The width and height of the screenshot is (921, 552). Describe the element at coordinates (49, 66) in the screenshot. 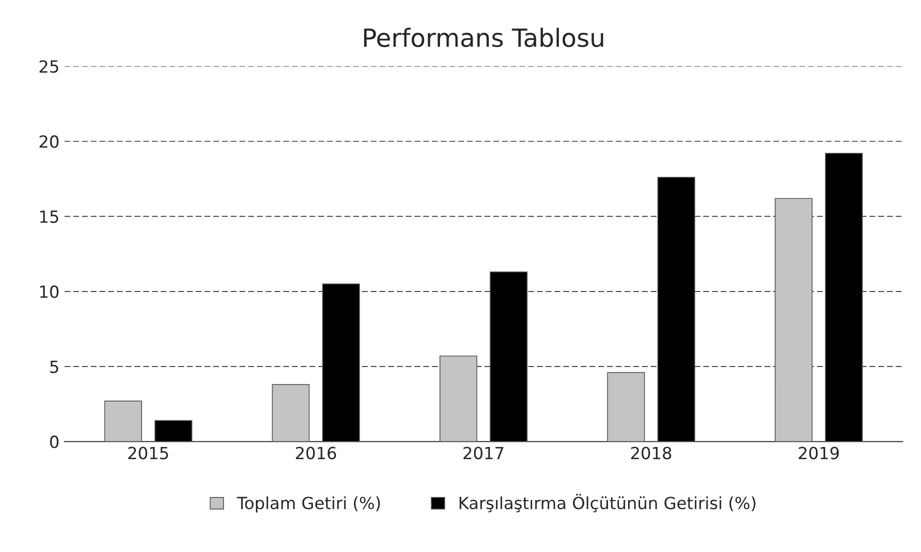

I see `y-tick-label: 25` at that location.